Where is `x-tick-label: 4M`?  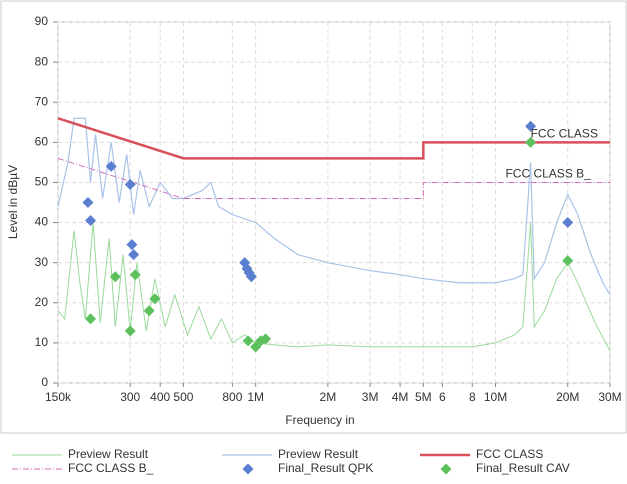 x-tick-label: 4M is located at coordinates (400, 397).